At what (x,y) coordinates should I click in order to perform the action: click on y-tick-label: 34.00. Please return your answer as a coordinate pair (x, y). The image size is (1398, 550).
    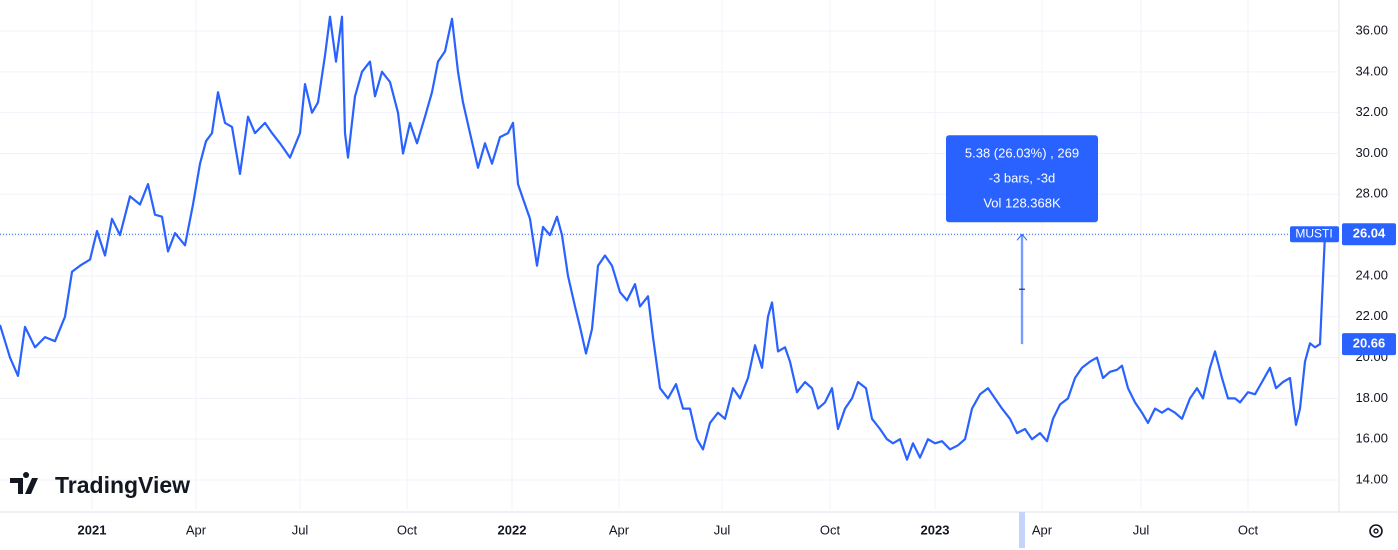
    Looking at the image, I should click on (1371, 70).